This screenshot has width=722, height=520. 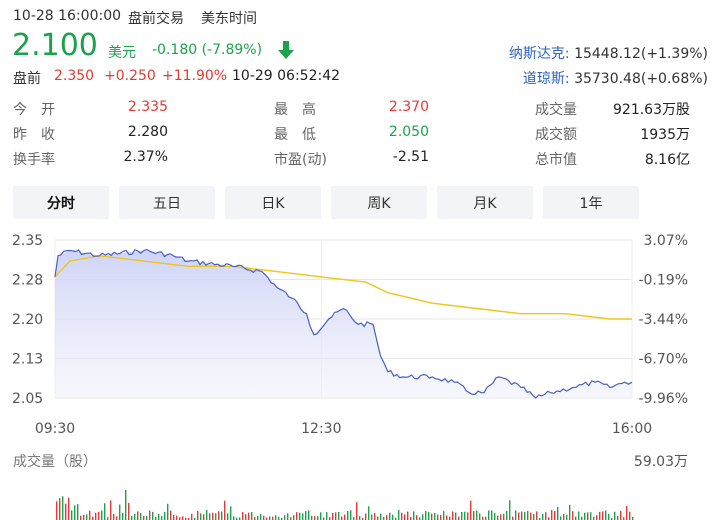 What do you see at coordinates (485, 202) in the screenshot?
I see `tab-monthly-k: 月K` at bounding box center [485, 202].